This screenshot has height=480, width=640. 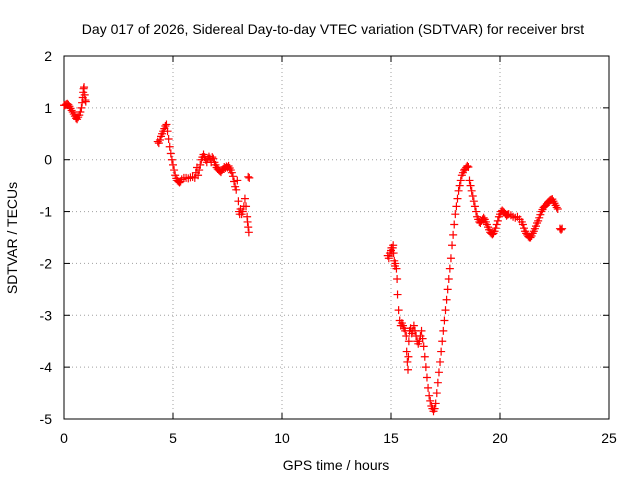 I want to click on y-tick-label: -4, so click(x=46, y=367).